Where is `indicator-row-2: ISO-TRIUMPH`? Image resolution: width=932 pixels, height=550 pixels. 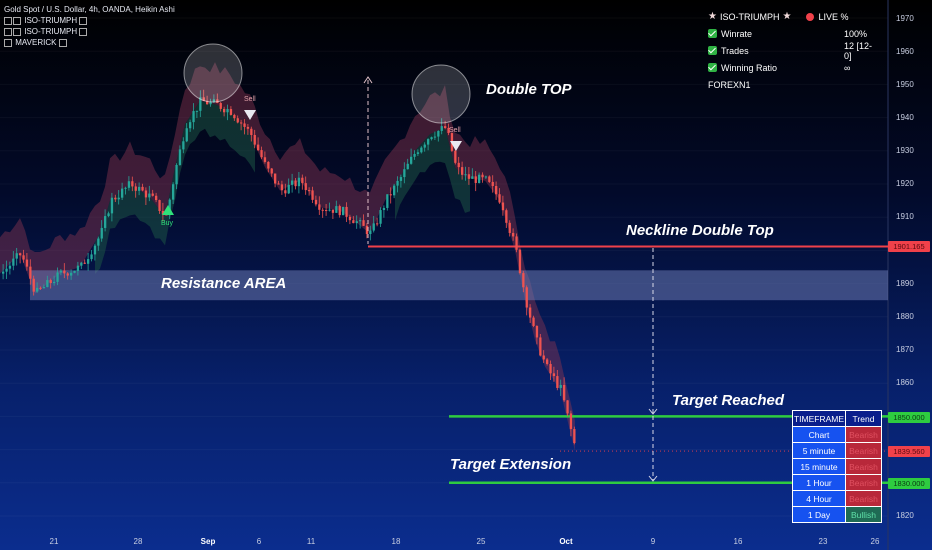 indicator-row-2: ISO-TRIUMPH is located at coordinates (46, 31).